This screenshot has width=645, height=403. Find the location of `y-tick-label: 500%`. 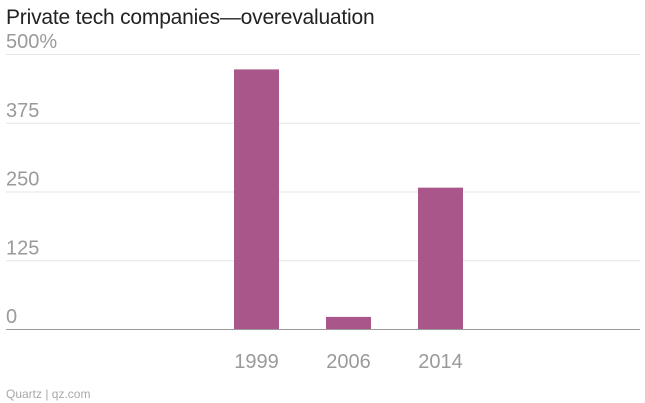

y-tick-label: 500% is located at coordinates (31, 42).